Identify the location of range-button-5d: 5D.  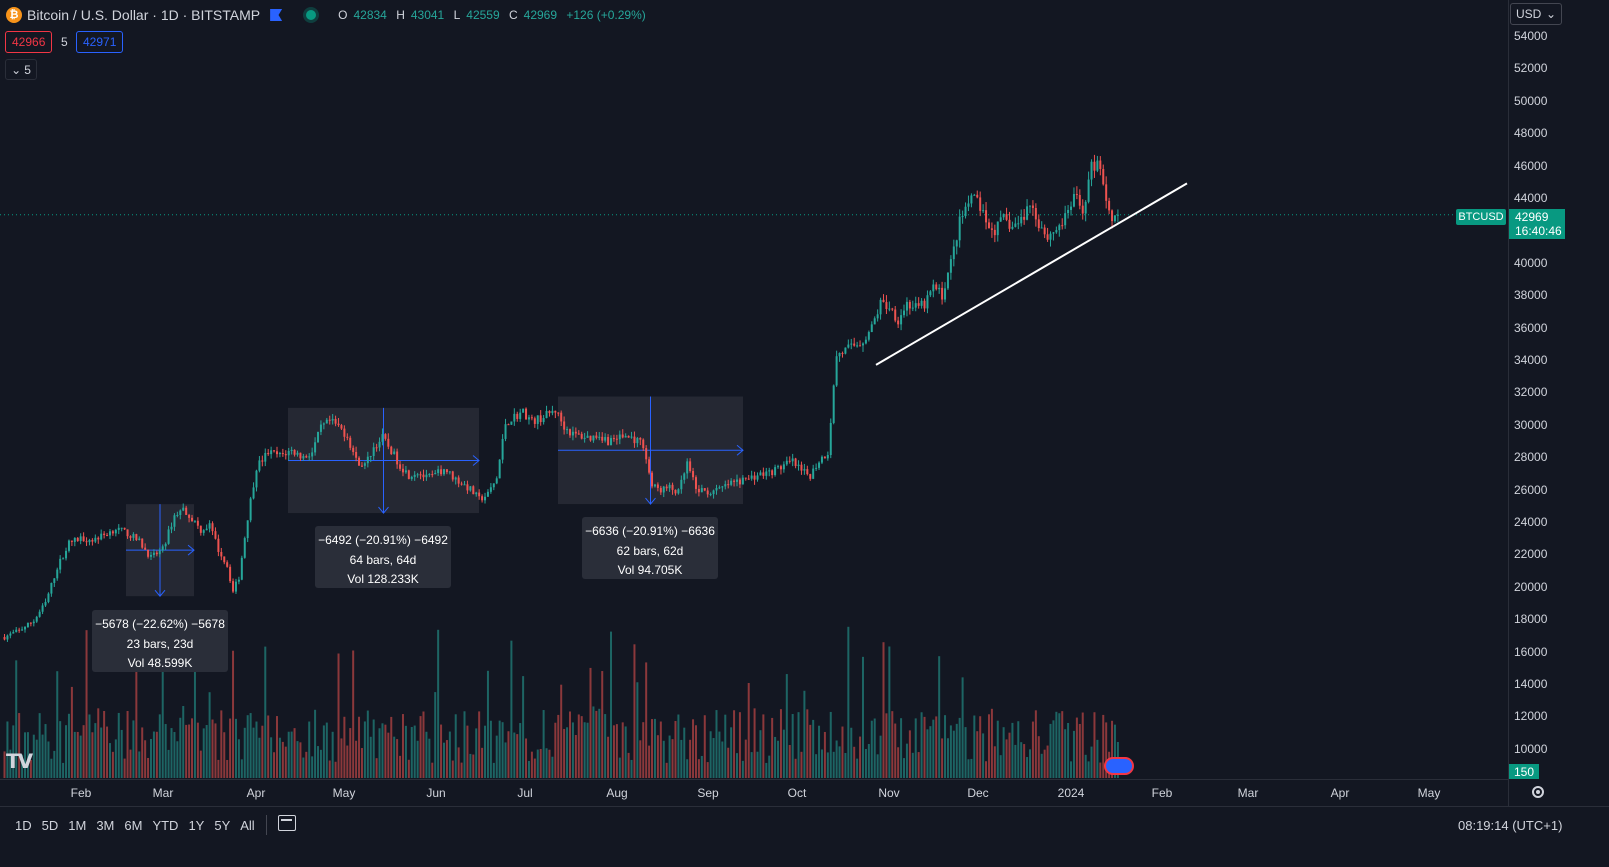
(50, 825).